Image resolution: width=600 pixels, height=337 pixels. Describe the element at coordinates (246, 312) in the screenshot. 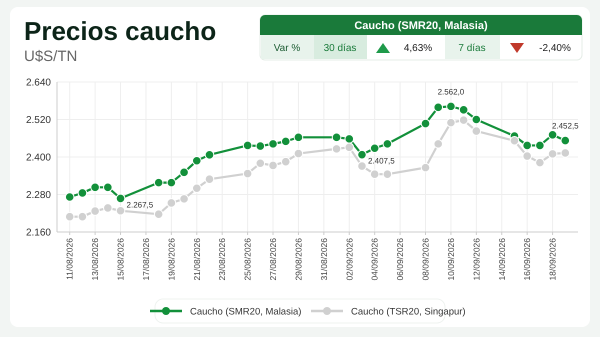

I see `legend-label: Caucho (SMR20, Malasia)` at that location.